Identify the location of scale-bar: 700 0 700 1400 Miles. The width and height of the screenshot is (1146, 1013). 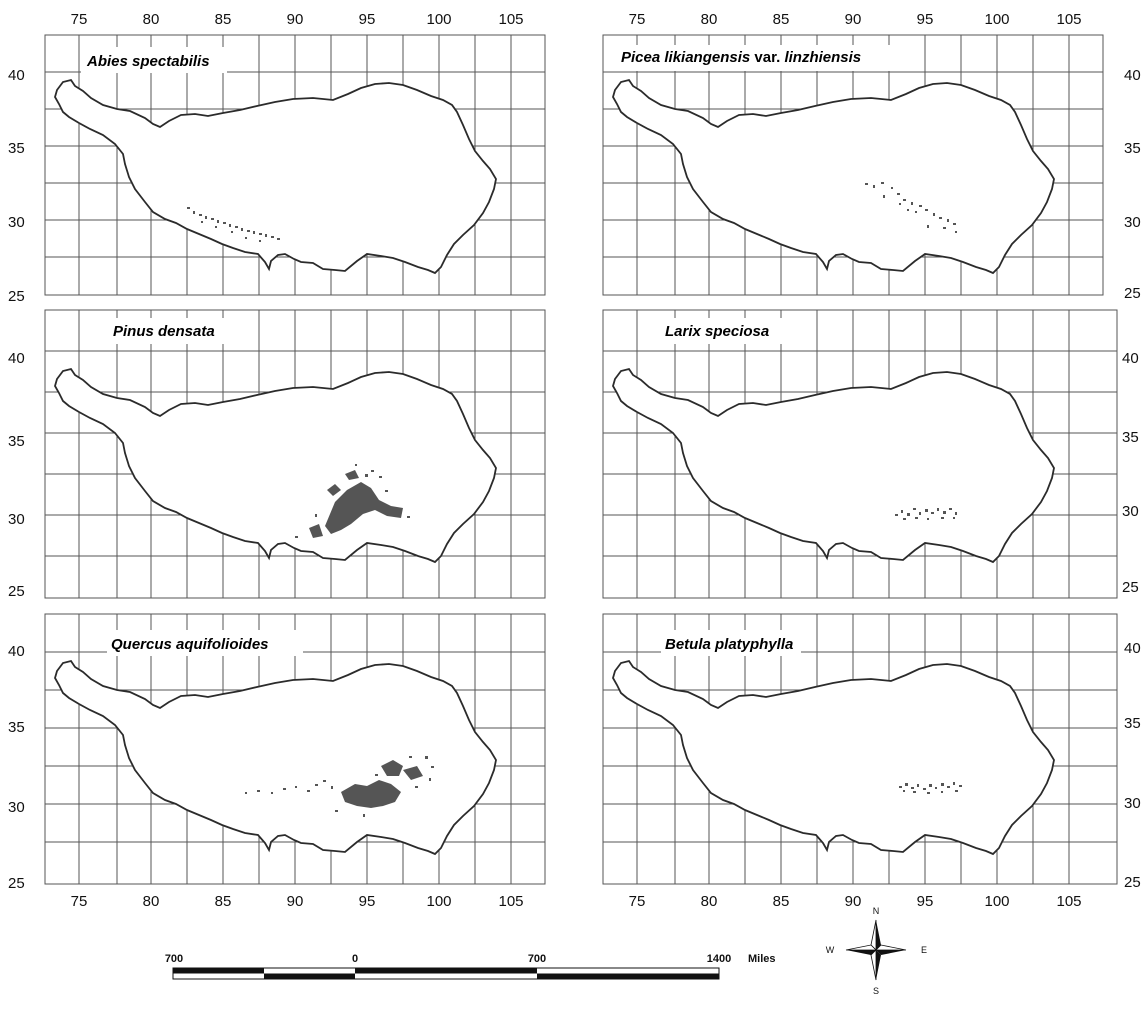
(470, 966).